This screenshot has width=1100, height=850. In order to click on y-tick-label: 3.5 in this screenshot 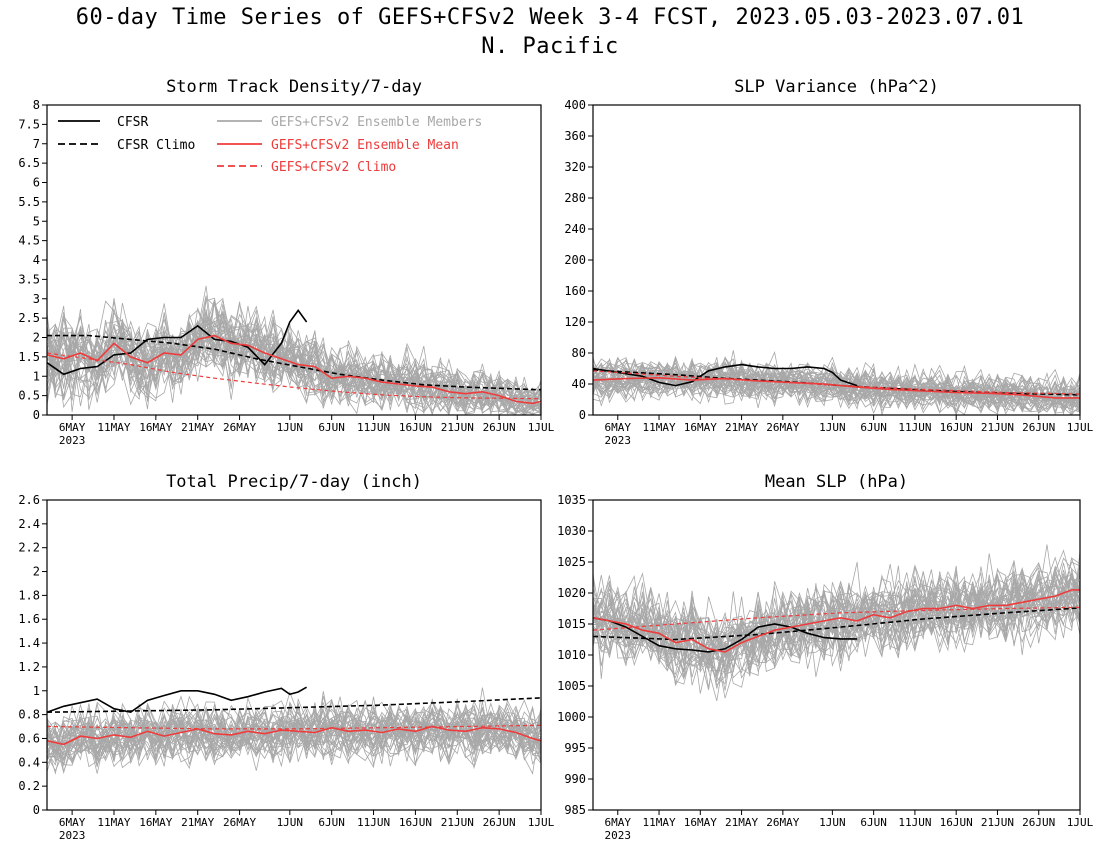, I will do `click(29, 279)`.